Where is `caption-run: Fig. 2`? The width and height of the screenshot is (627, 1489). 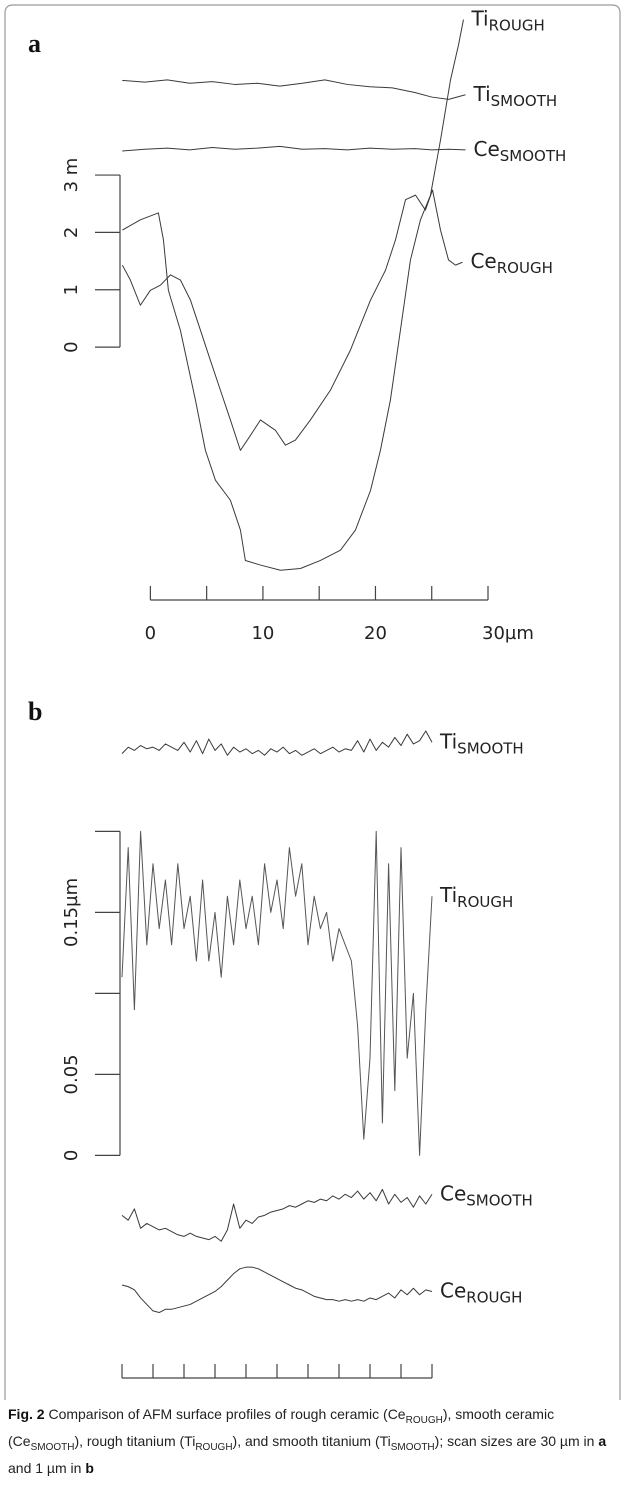
caption-run: Fig. 2 is located at coordinates (26, 1414).